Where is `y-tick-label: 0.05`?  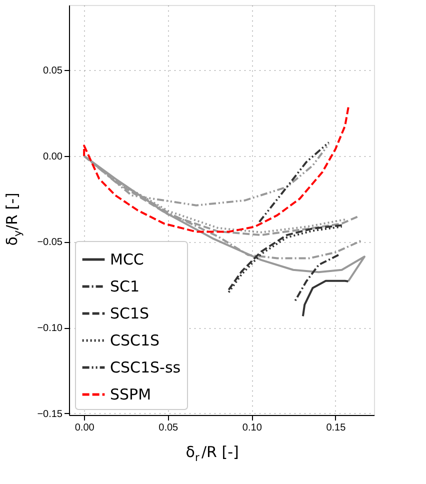
y-tick-label: 0.05 is located at coordinates (53, 71).